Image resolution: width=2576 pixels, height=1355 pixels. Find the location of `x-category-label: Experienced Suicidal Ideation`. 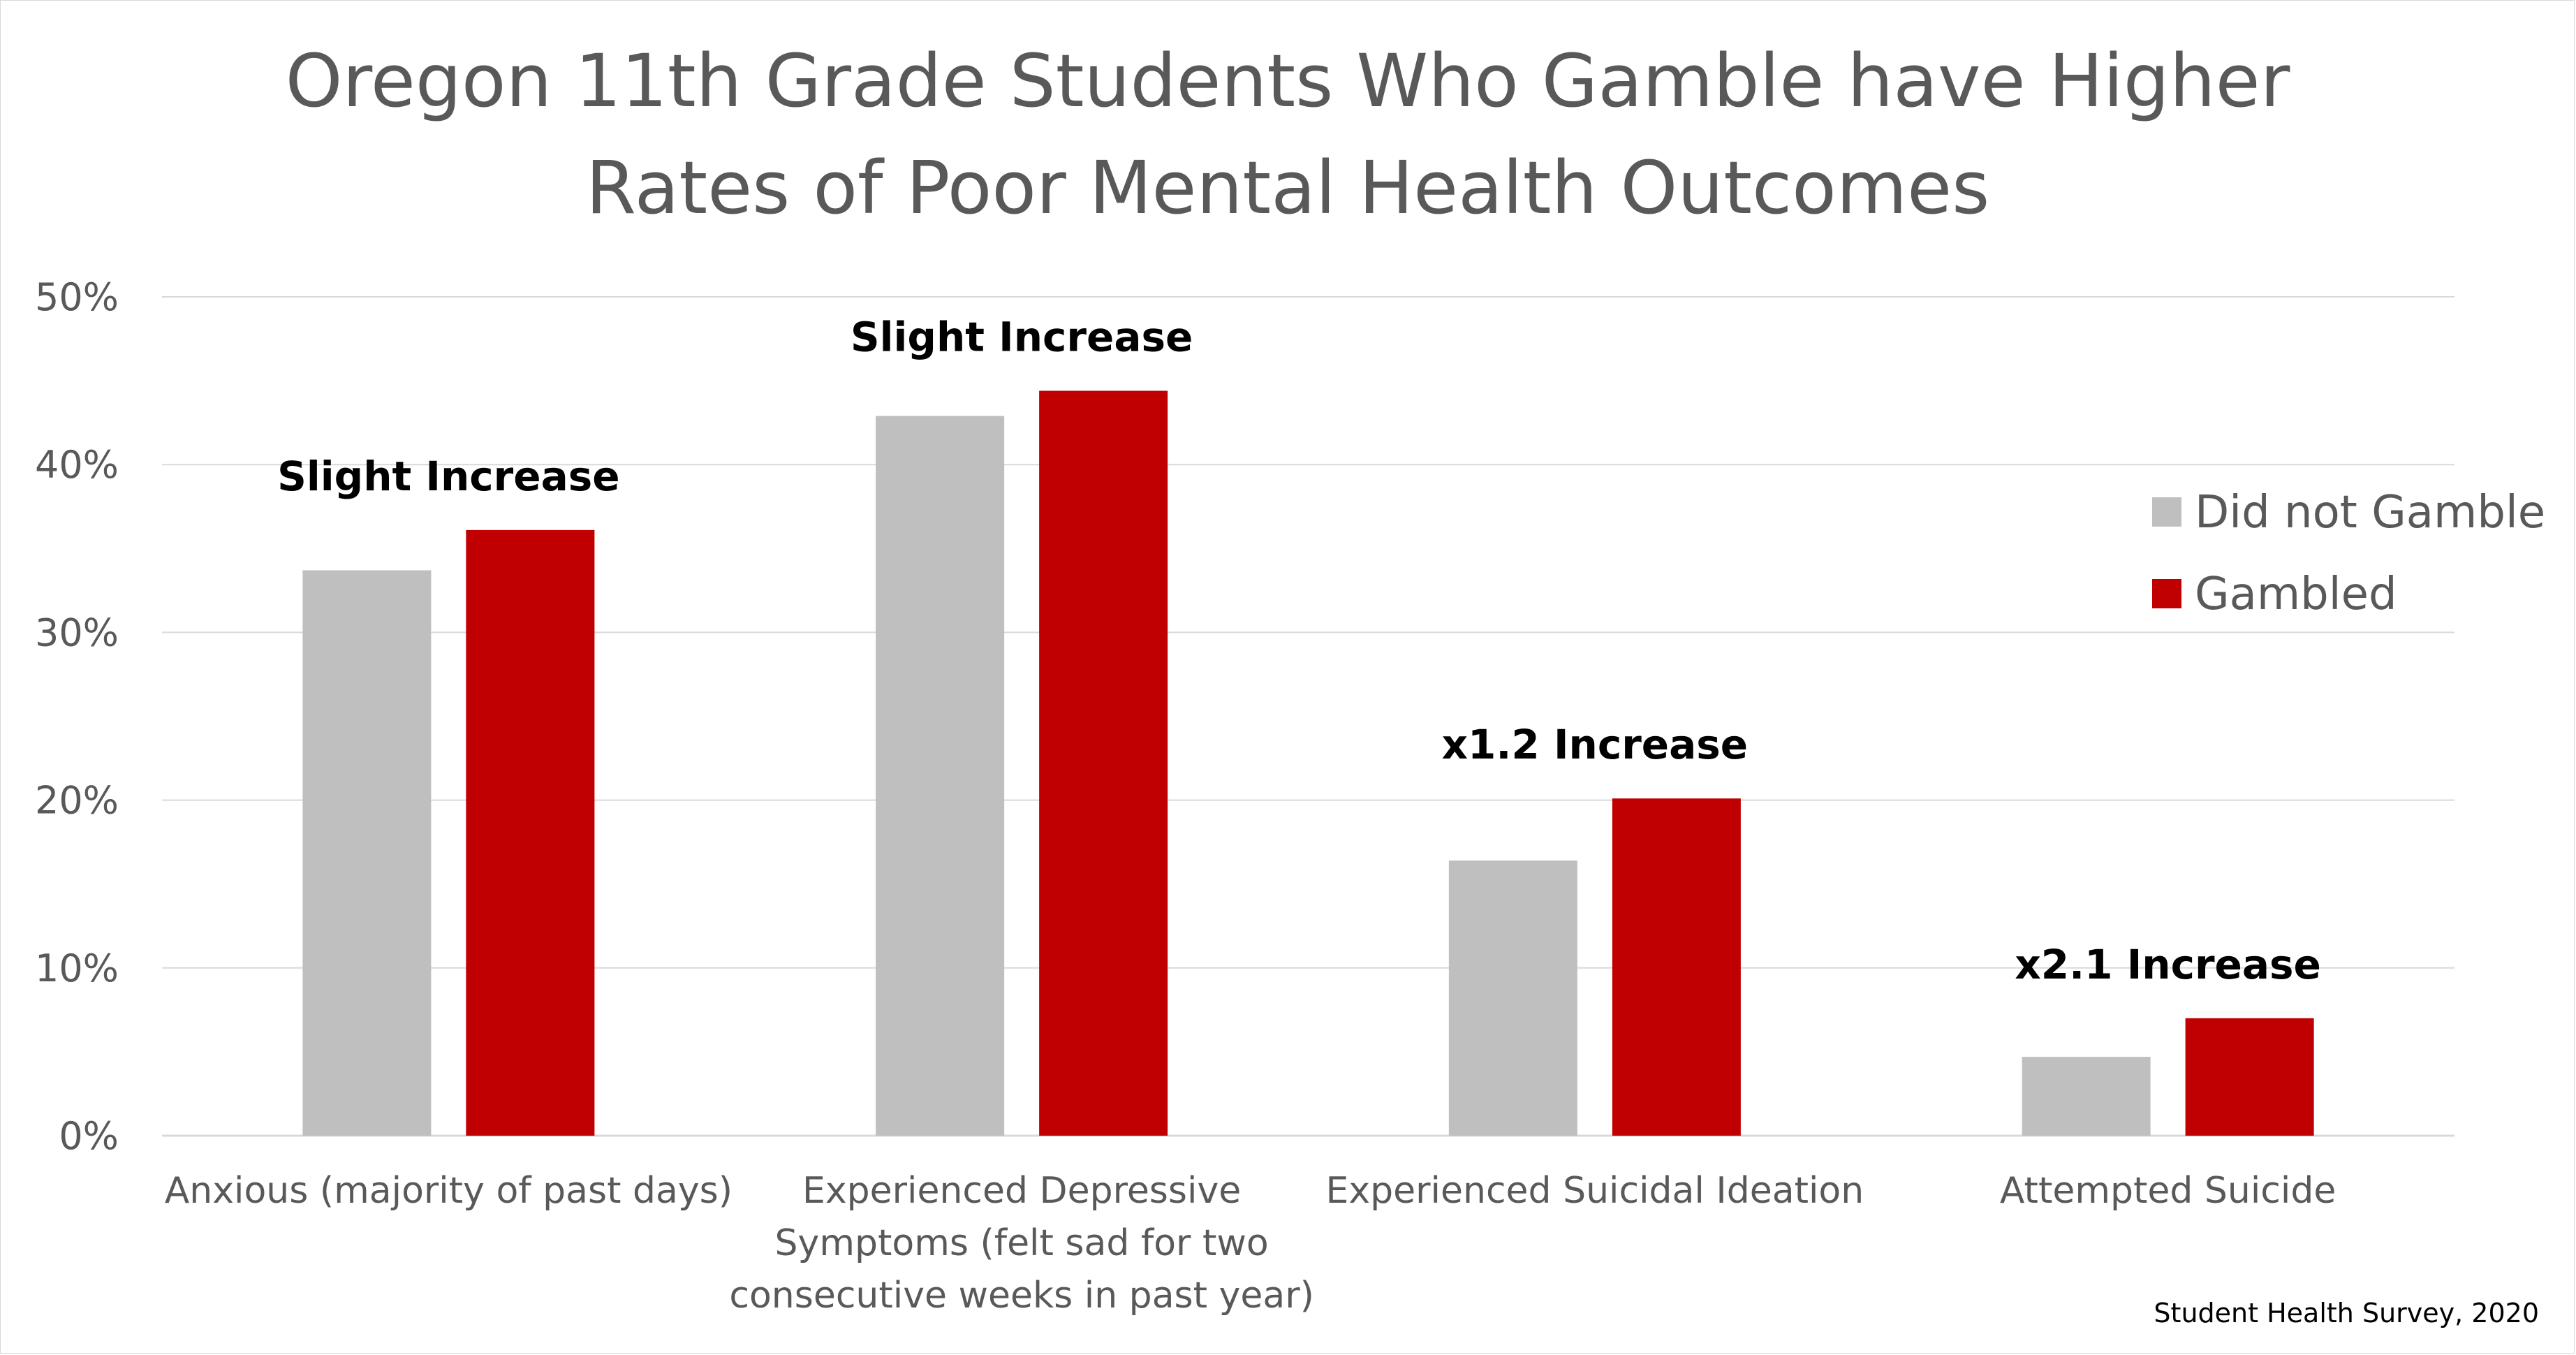

x-category-label: Experienced Suicidal Ideation is located at coordinates (1595, 1191).